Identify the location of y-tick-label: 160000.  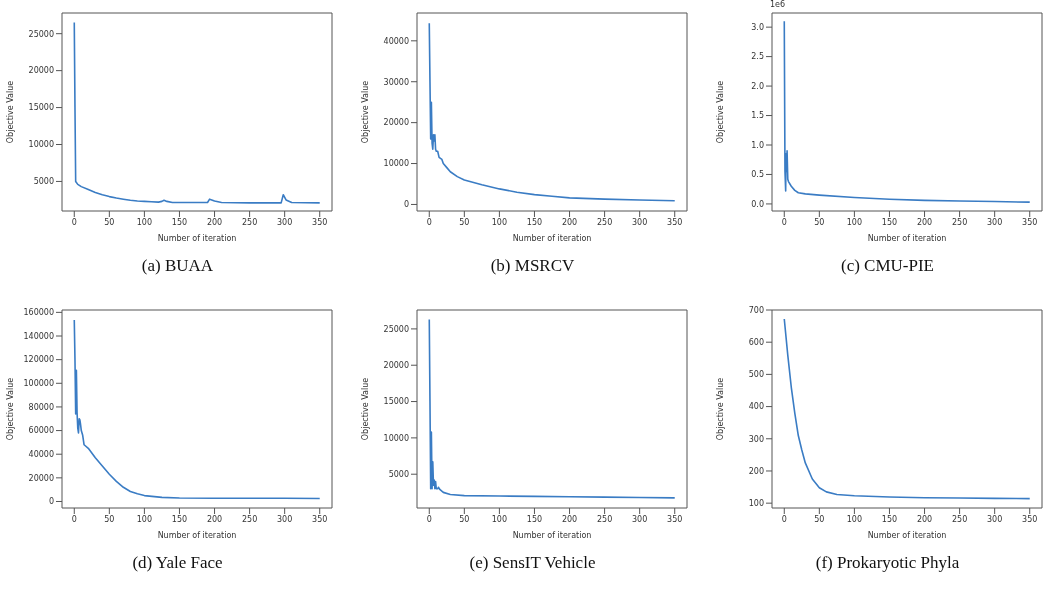
(38, 313).